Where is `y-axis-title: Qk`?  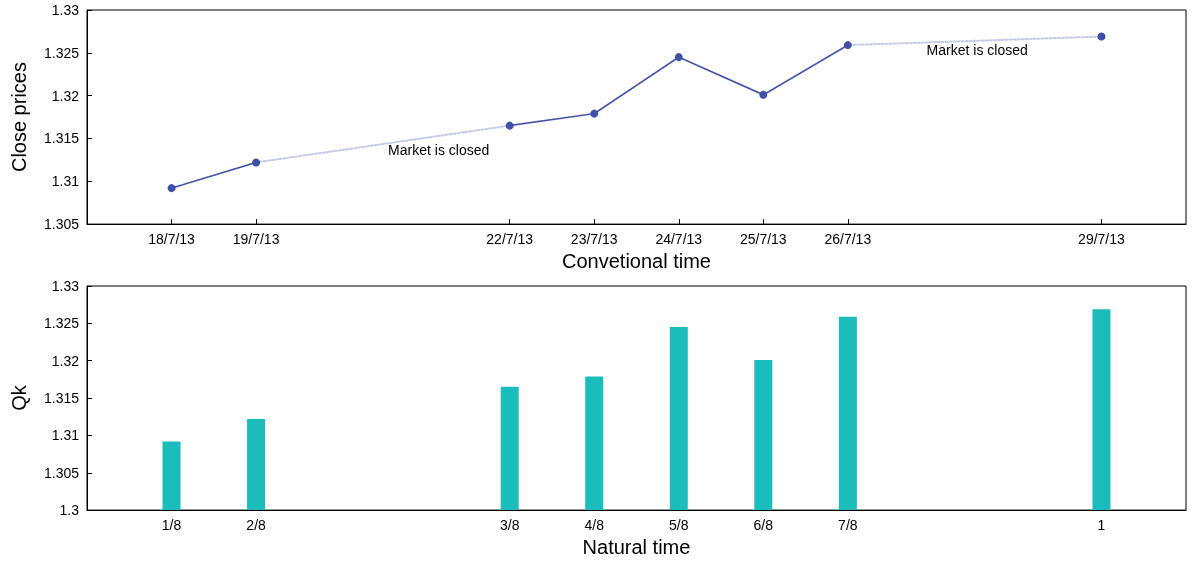 y-axis-title: Qk is located at coordinates (19, 397).